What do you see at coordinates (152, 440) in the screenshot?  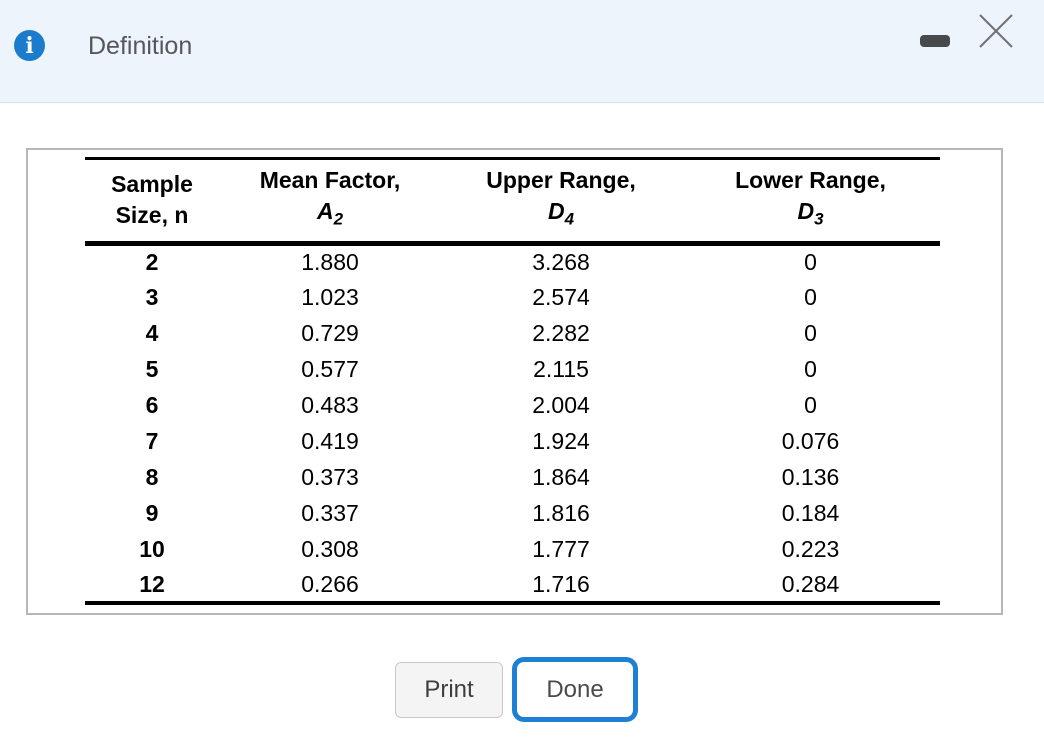 I see `cell-n: 7` at bounding box center [152, 440].